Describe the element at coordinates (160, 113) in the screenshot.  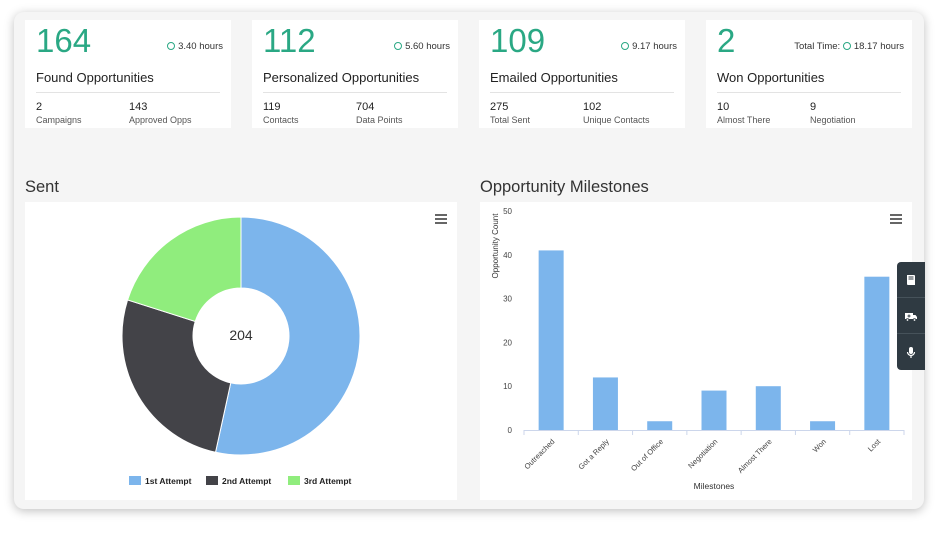
I see `stat-sub: 143 Approved Opps` at that location.